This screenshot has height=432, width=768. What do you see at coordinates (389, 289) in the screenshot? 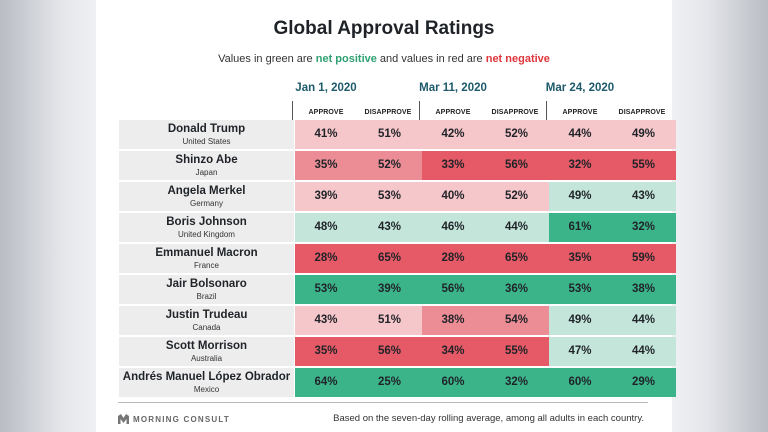
I see `disapprove-value-cell: 39%` at bounding box center [389, 289].